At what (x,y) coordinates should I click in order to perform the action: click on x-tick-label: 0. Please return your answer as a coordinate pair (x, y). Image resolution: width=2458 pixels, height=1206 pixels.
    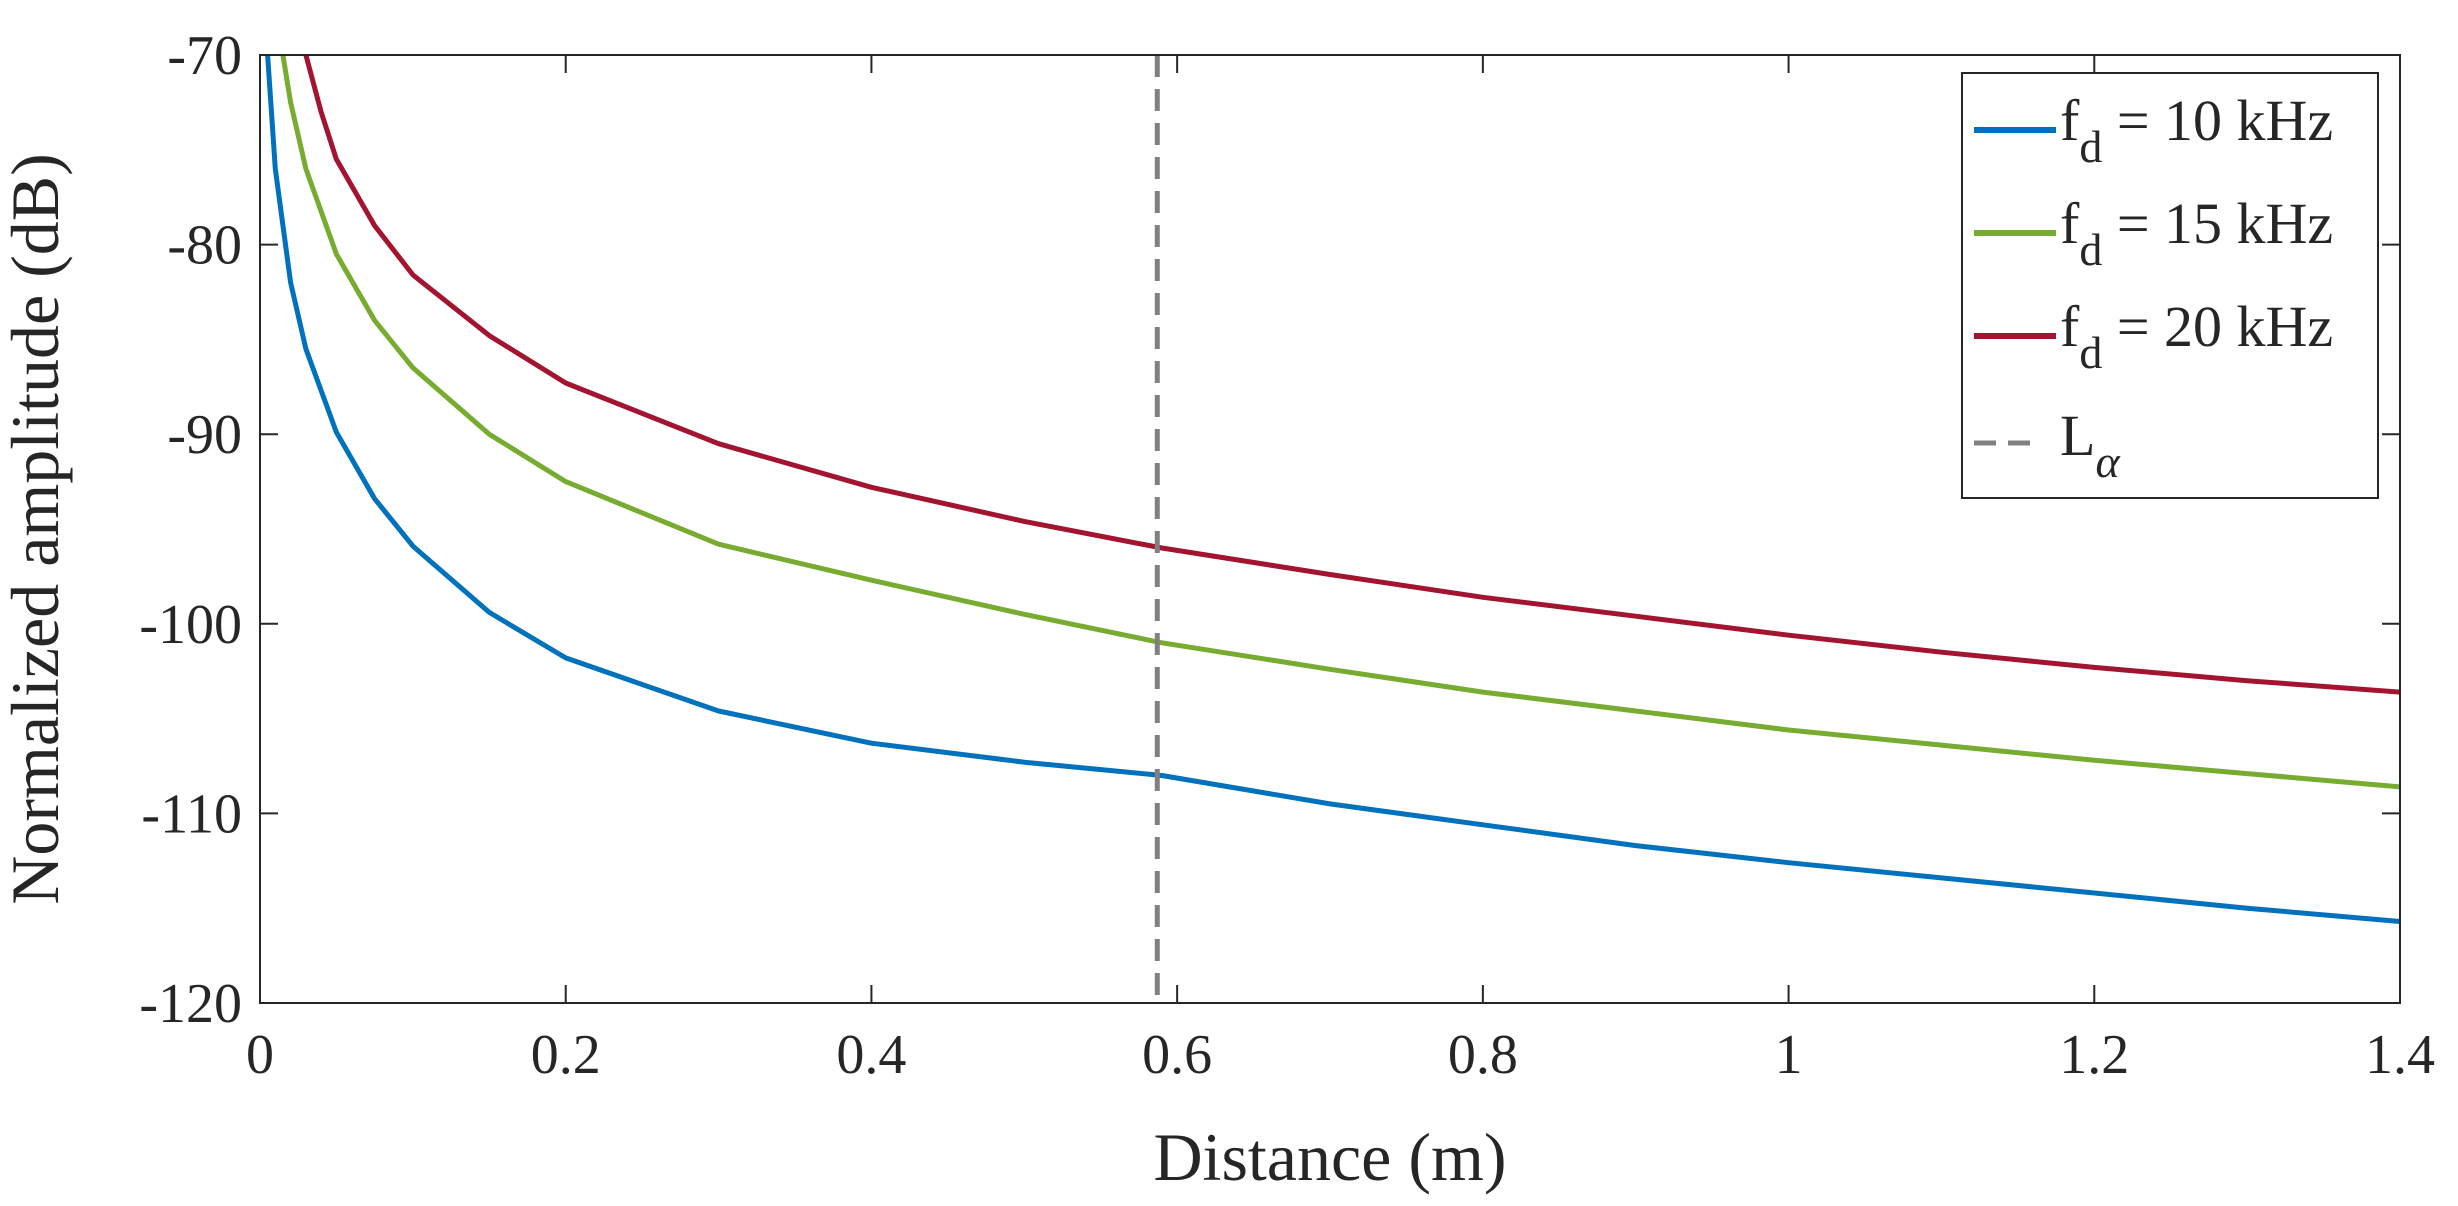
    Looking at the image, I should click on (260, 1055).